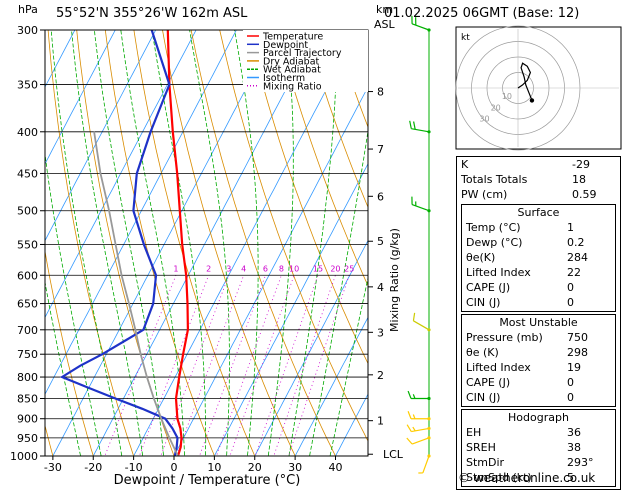 This screenshot has height=490, width=629. I want to click on row-value: 293°, so click(589, 462).